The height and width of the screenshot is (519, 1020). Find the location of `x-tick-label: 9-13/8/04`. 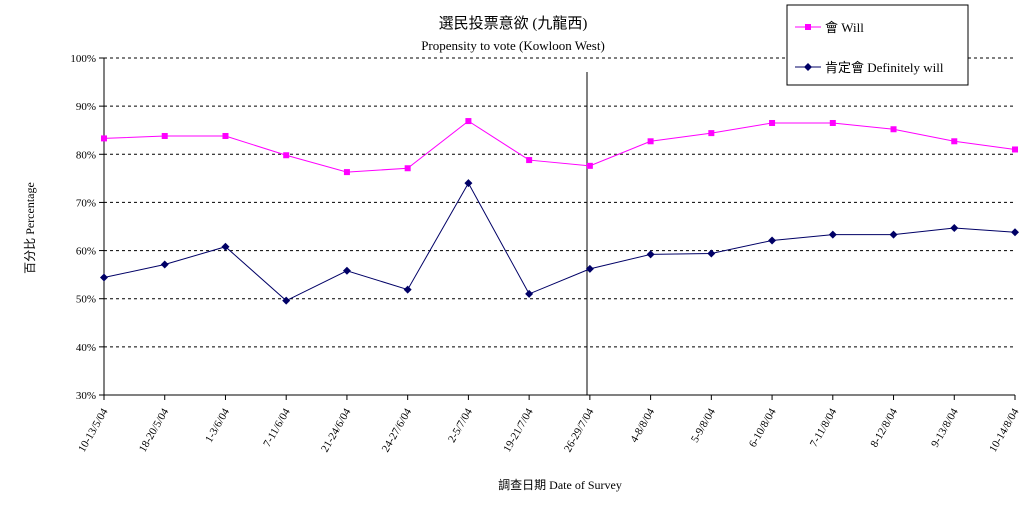

x-tick-label: 9-13/8/04 is located at coordinates (945, 427).